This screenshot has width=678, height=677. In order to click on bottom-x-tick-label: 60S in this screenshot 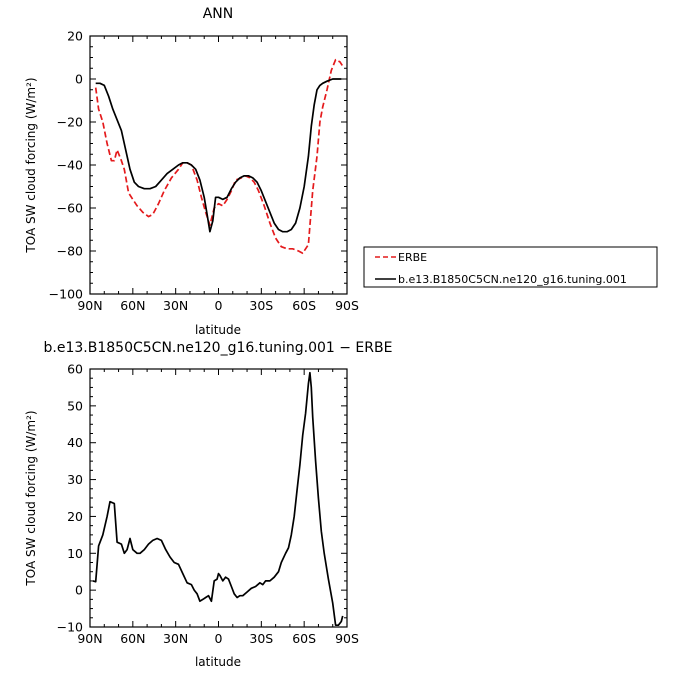, I will do `click(304, 638)`.